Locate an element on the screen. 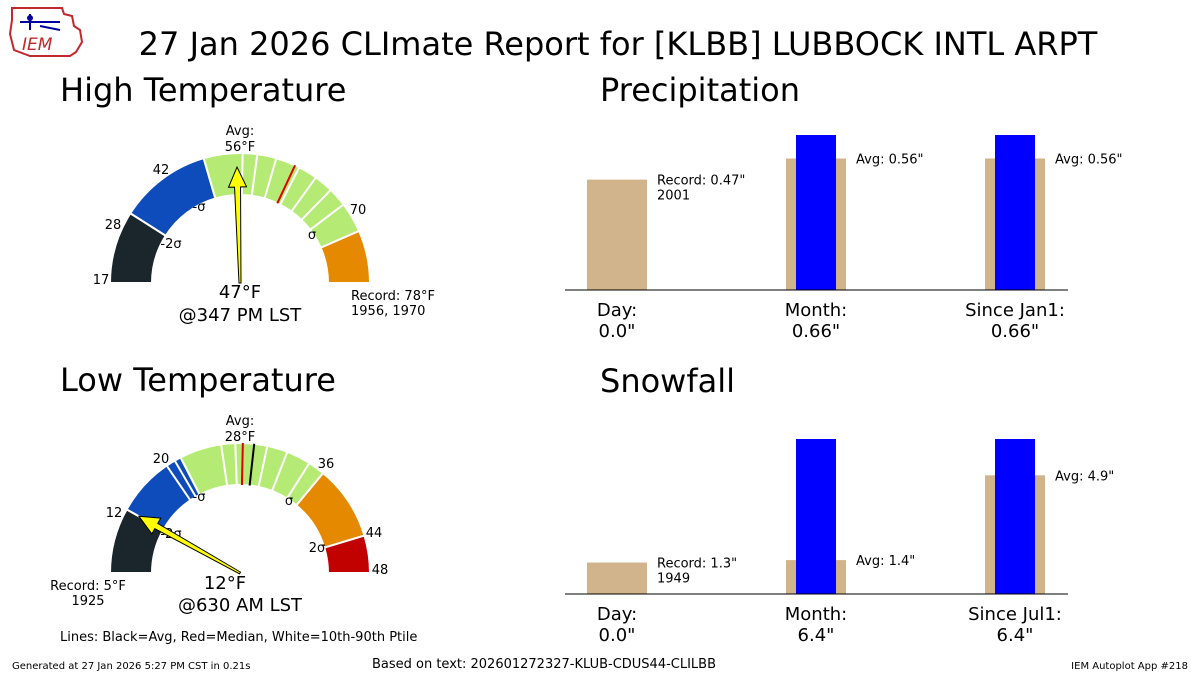  avg-value-label: 28°F is located at coordinates (240, 437).